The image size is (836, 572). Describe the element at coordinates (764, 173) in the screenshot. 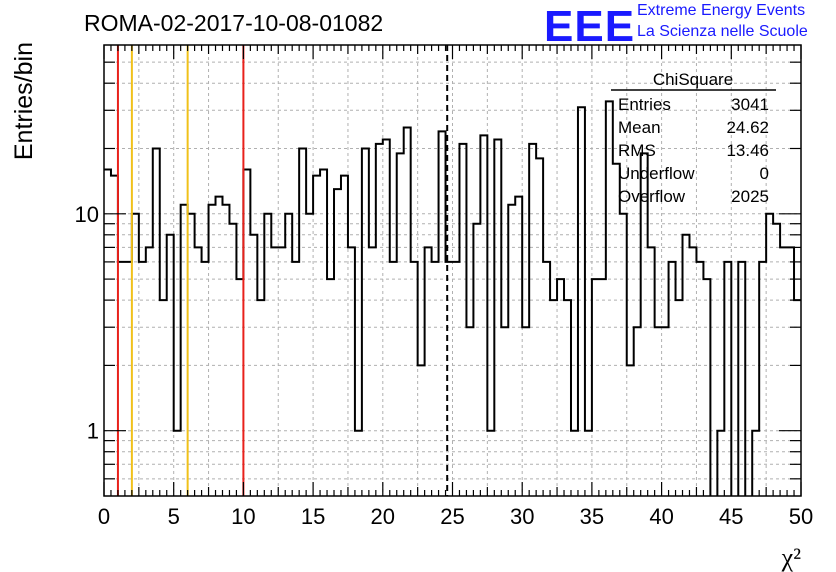

I see `stats-row-value: 0` at that location.